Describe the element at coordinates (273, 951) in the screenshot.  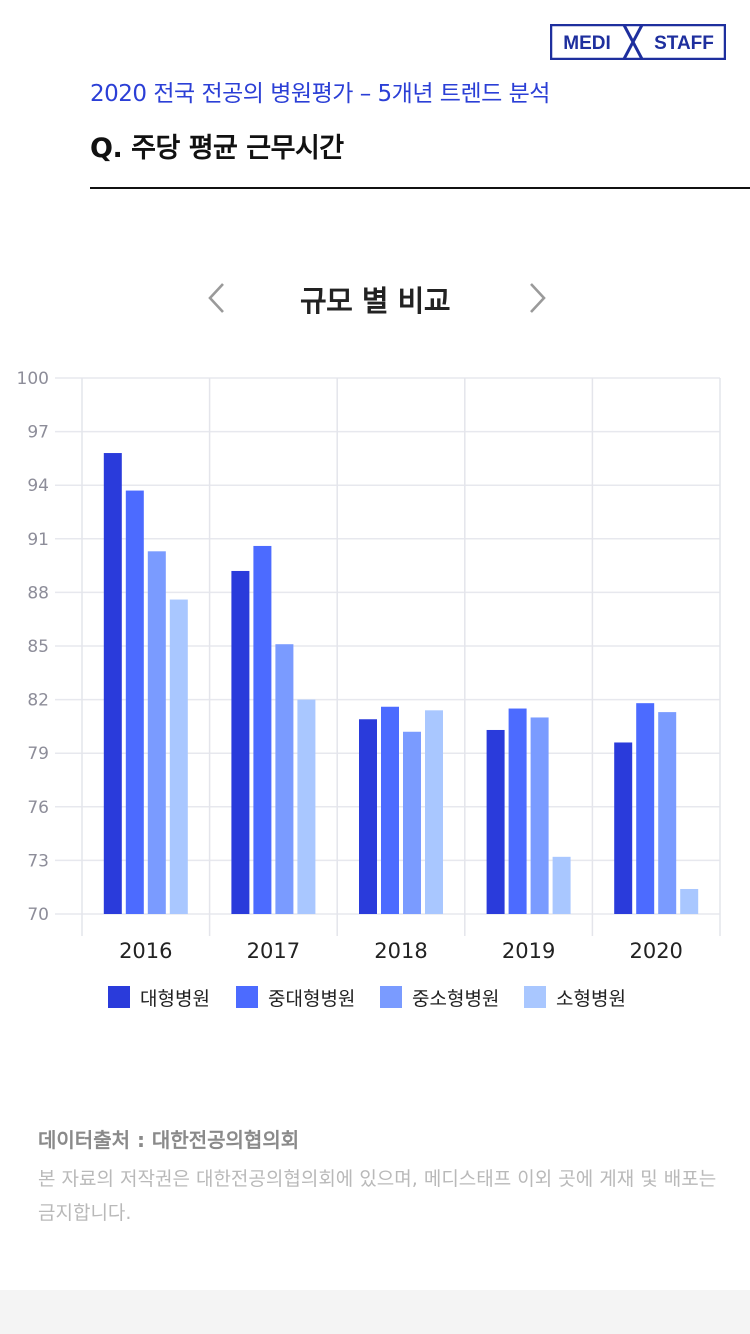
I see `x-tick-label: 2017` at that location.